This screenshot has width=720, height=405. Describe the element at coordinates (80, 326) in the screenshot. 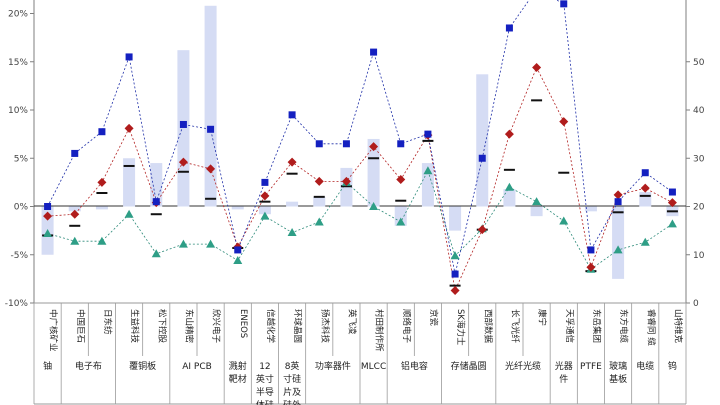

I see `company-label: 中国巨石` at that location.